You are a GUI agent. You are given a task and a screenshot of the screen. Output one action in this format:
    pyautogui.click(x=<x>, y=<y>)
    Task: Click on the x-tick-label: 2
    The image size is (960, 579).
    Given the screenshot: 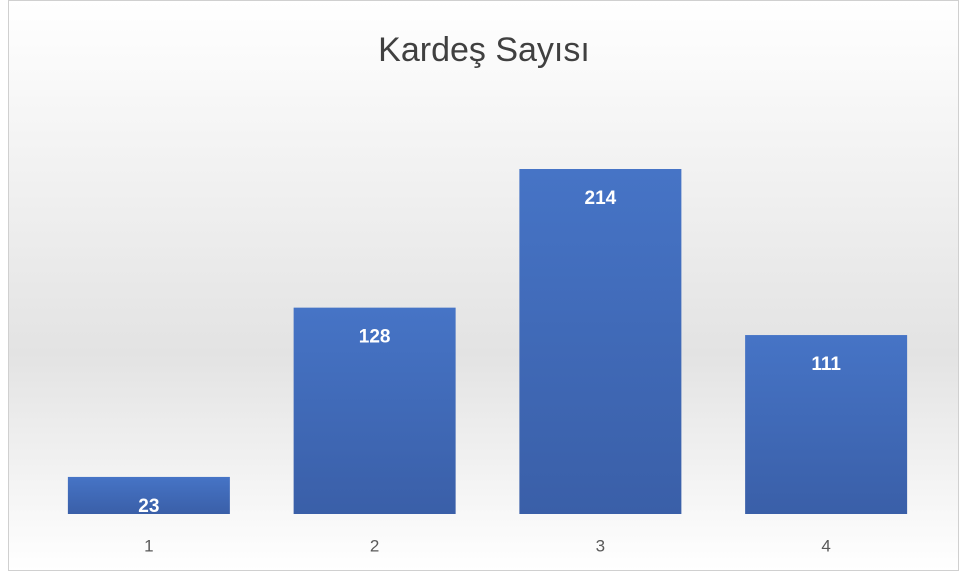 What is the action you would take?
    pyautogui.click(x=374, y=545)
    